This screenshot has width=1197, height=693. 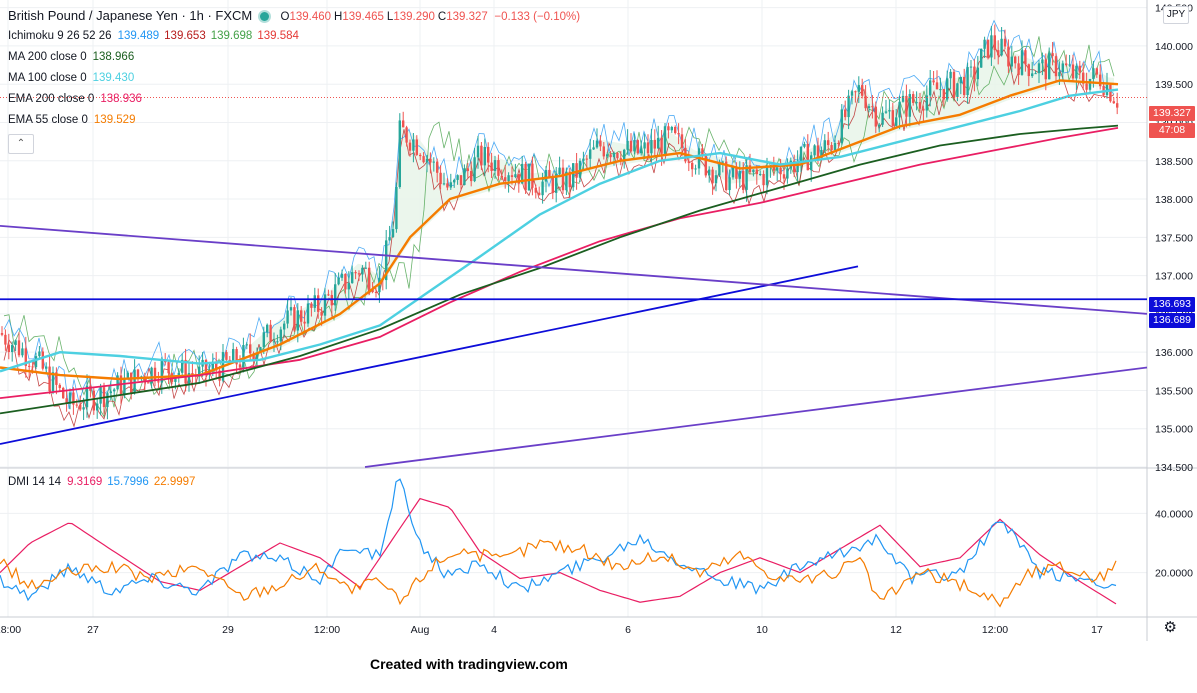 I want to click on dmi-legend: DMI 14 14 9.3169 15.7996 22.9997, so click(x=104, y=482).